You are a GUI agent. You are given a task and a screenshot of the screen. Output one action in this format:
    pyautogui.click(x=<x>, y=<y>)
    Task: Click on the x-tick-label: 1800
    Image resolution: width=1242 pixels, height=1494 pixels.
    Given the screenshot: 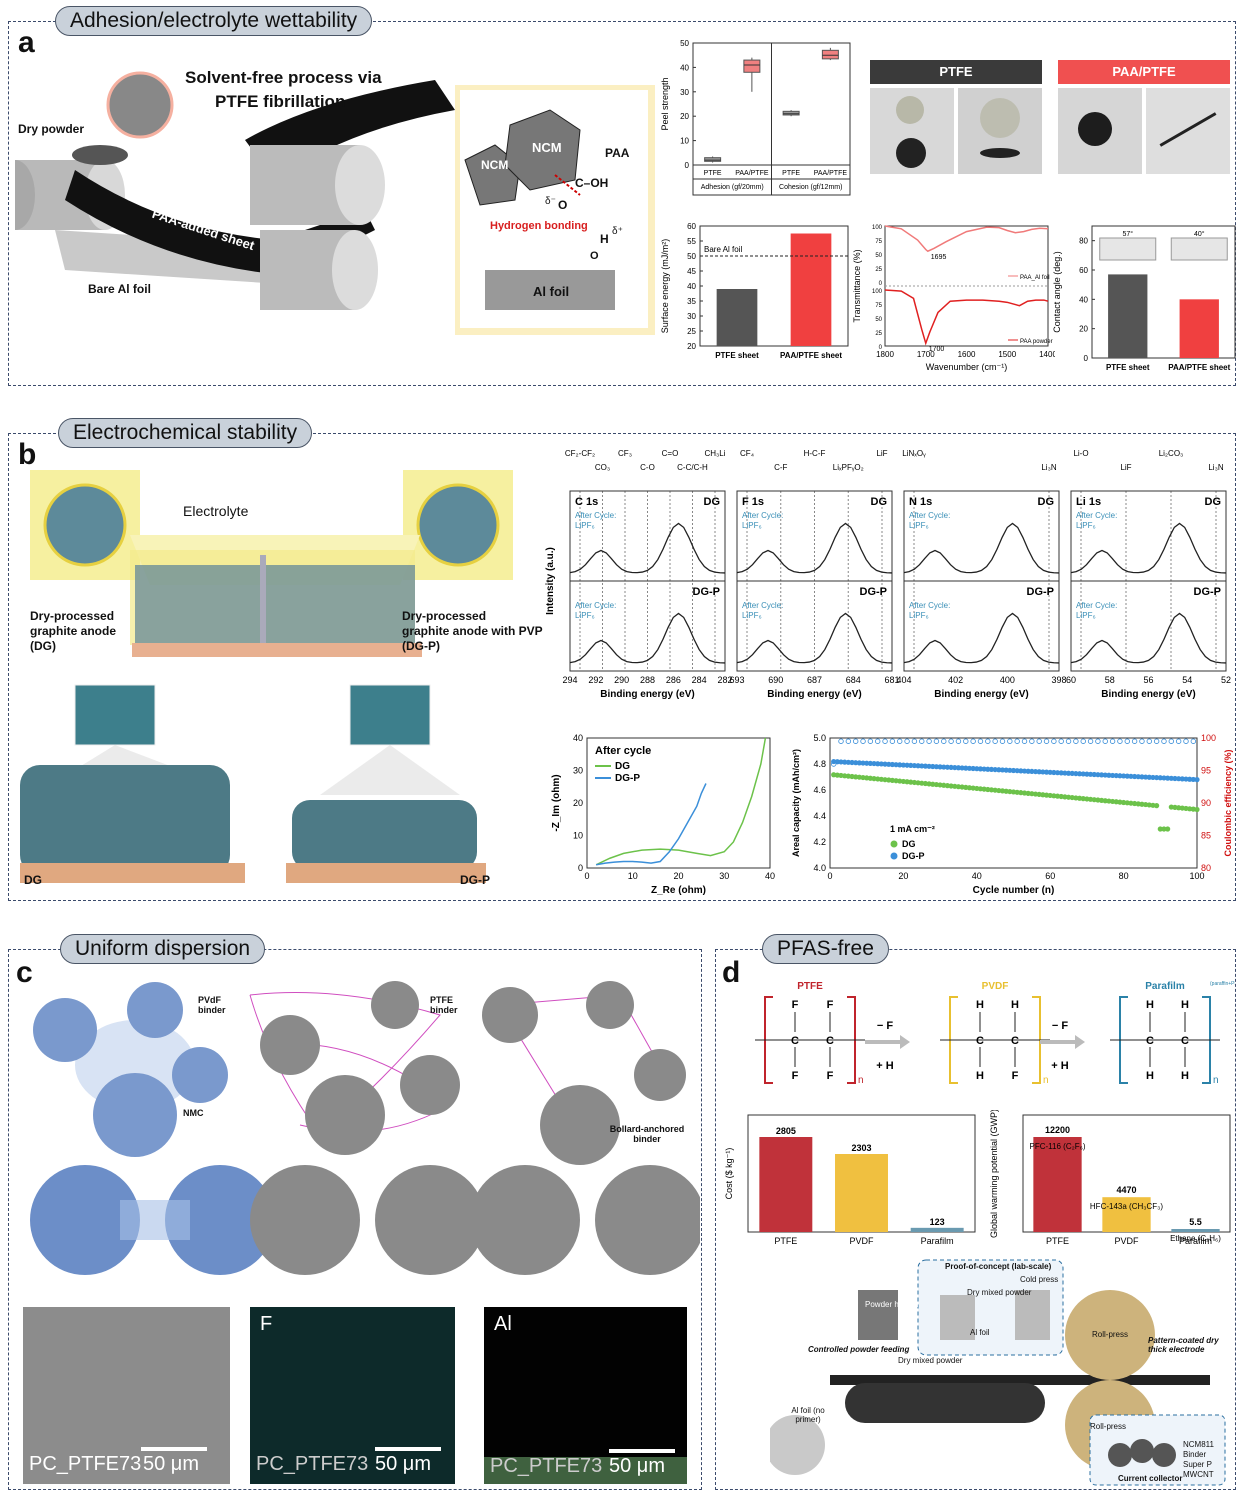 What is the action you would take?
    pyautogui.click(x=885, y=354)
    